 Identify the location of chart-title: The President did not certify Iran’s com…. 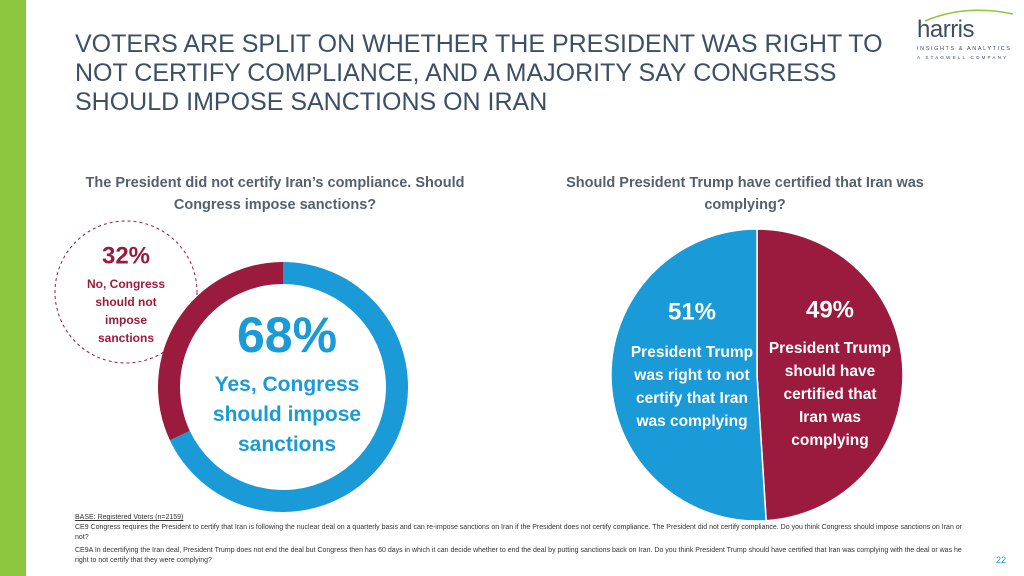
(275, 194).